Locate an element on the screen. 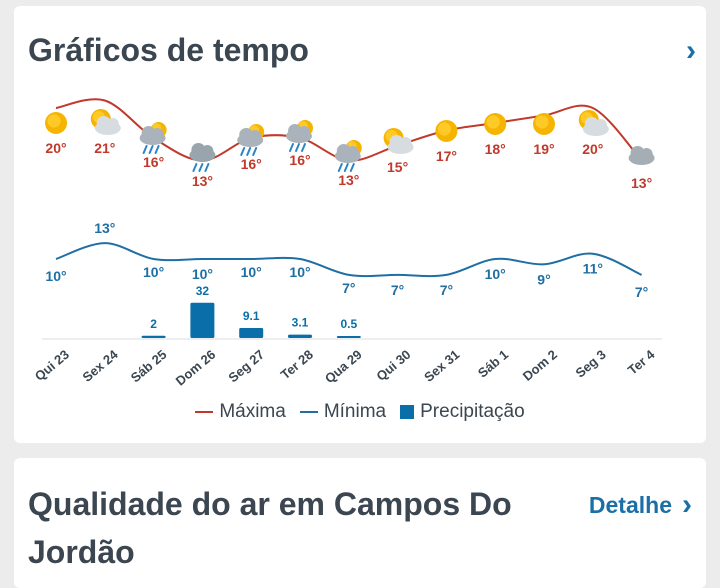  cloud-icon is located at coordinates (641, 155).